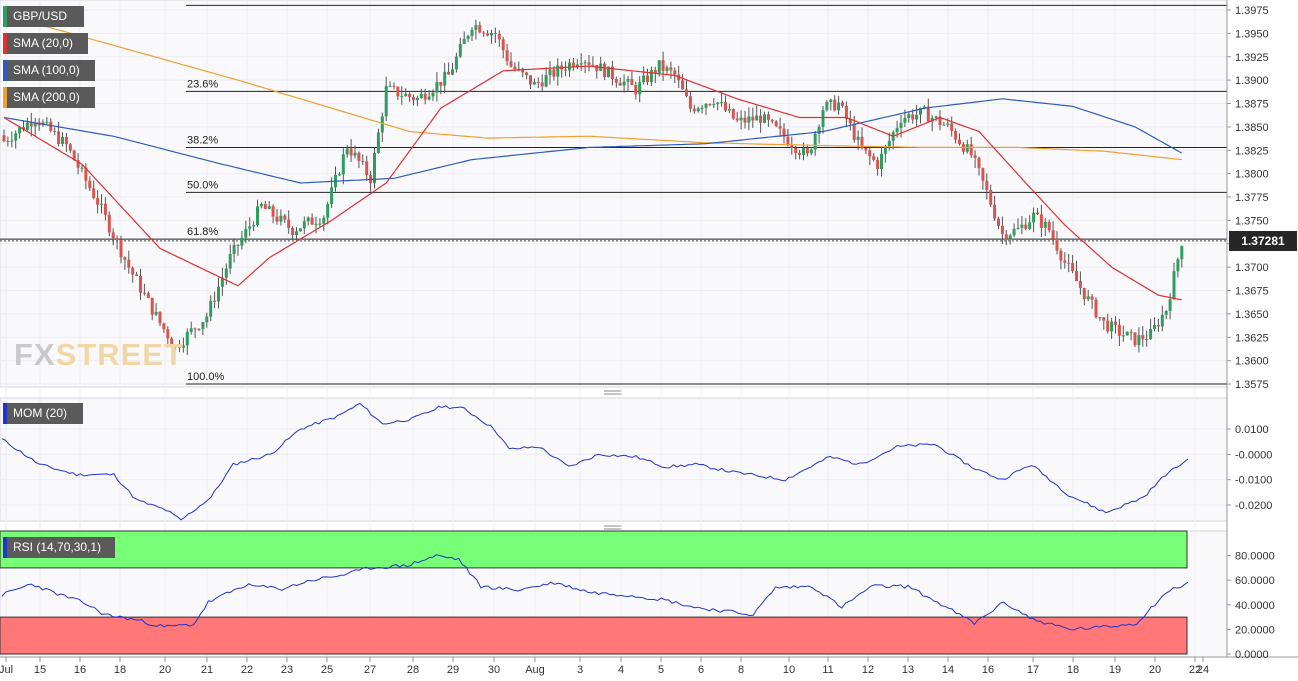 Image resolution: width=1298 pixels, height=681 pixels. I want to click on time-tick-label: 3, so click(580, 670).